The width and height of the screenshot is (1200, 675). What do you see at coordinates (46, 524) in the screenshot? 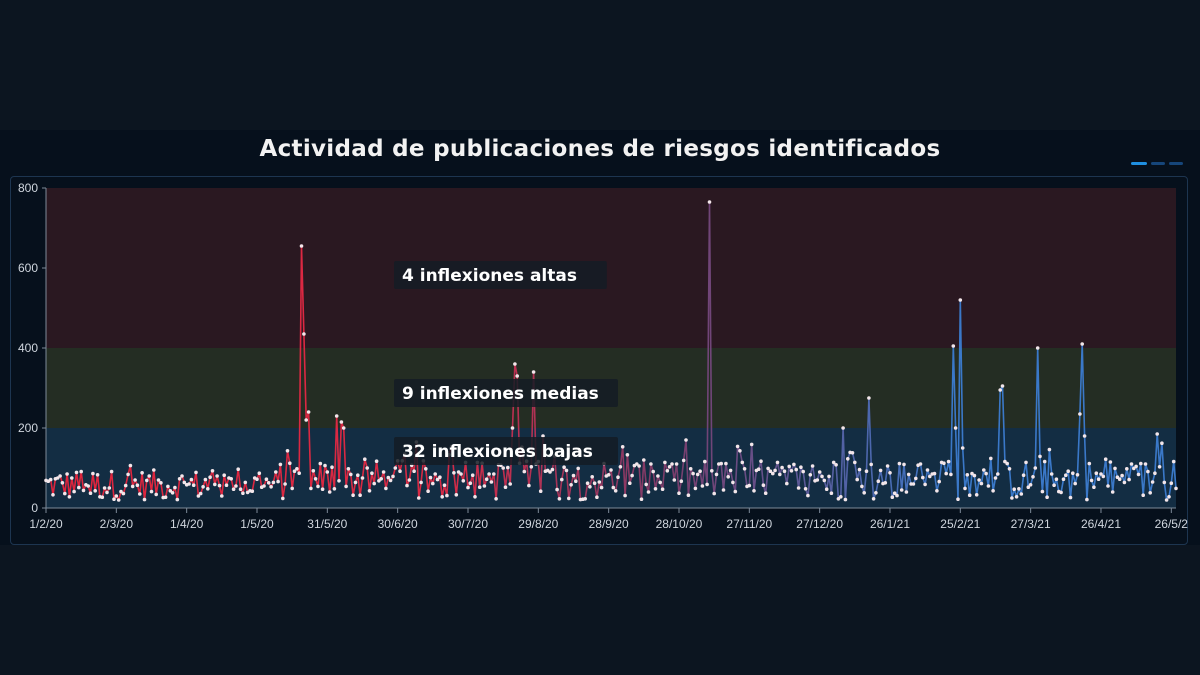
I see `x-tick-label: 1/2/20` at bounding box center [46, 524].